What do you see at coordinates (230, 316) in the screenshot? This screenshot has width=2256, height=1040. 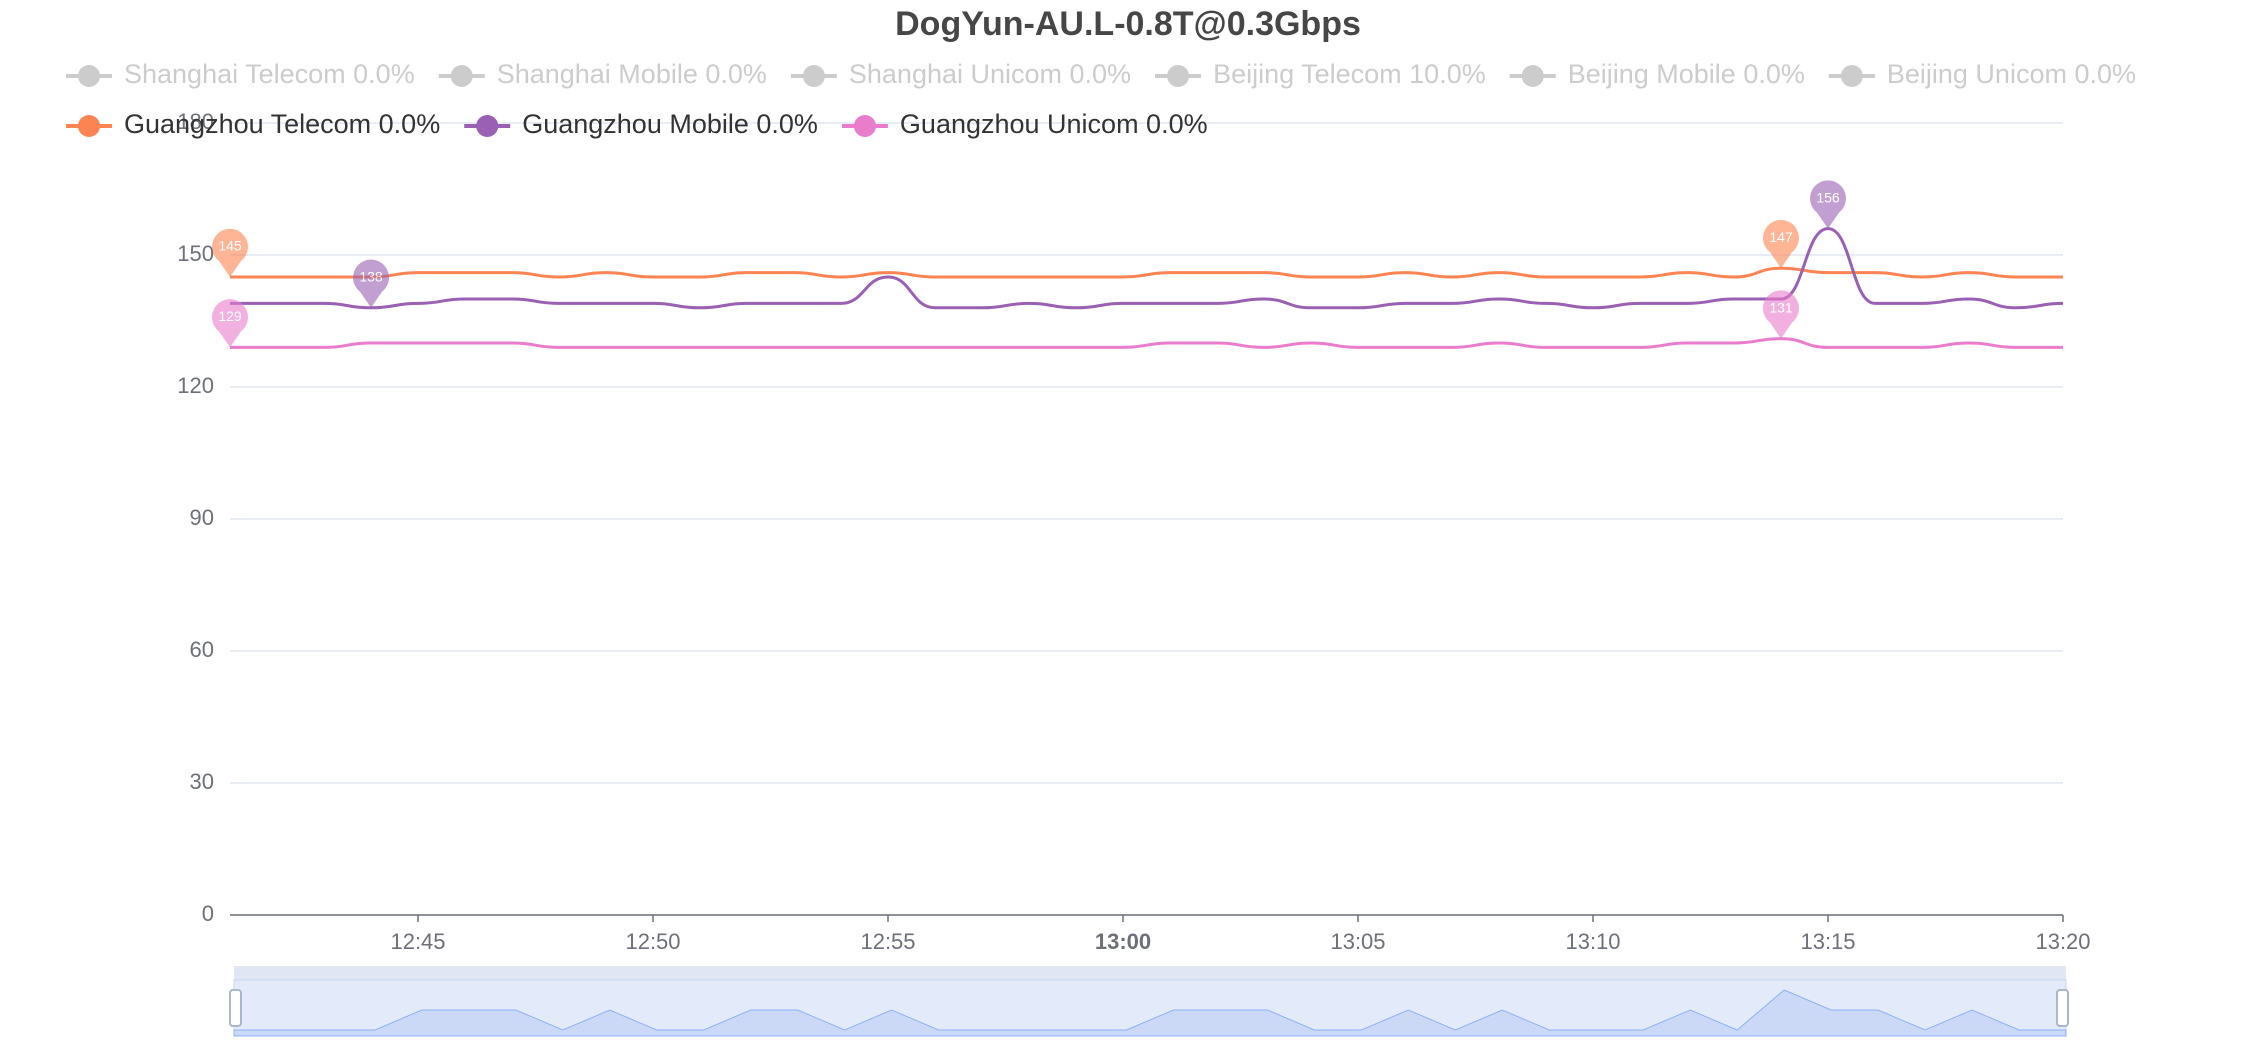 I see `mark-label: 129` at bounding box center [230, 316].